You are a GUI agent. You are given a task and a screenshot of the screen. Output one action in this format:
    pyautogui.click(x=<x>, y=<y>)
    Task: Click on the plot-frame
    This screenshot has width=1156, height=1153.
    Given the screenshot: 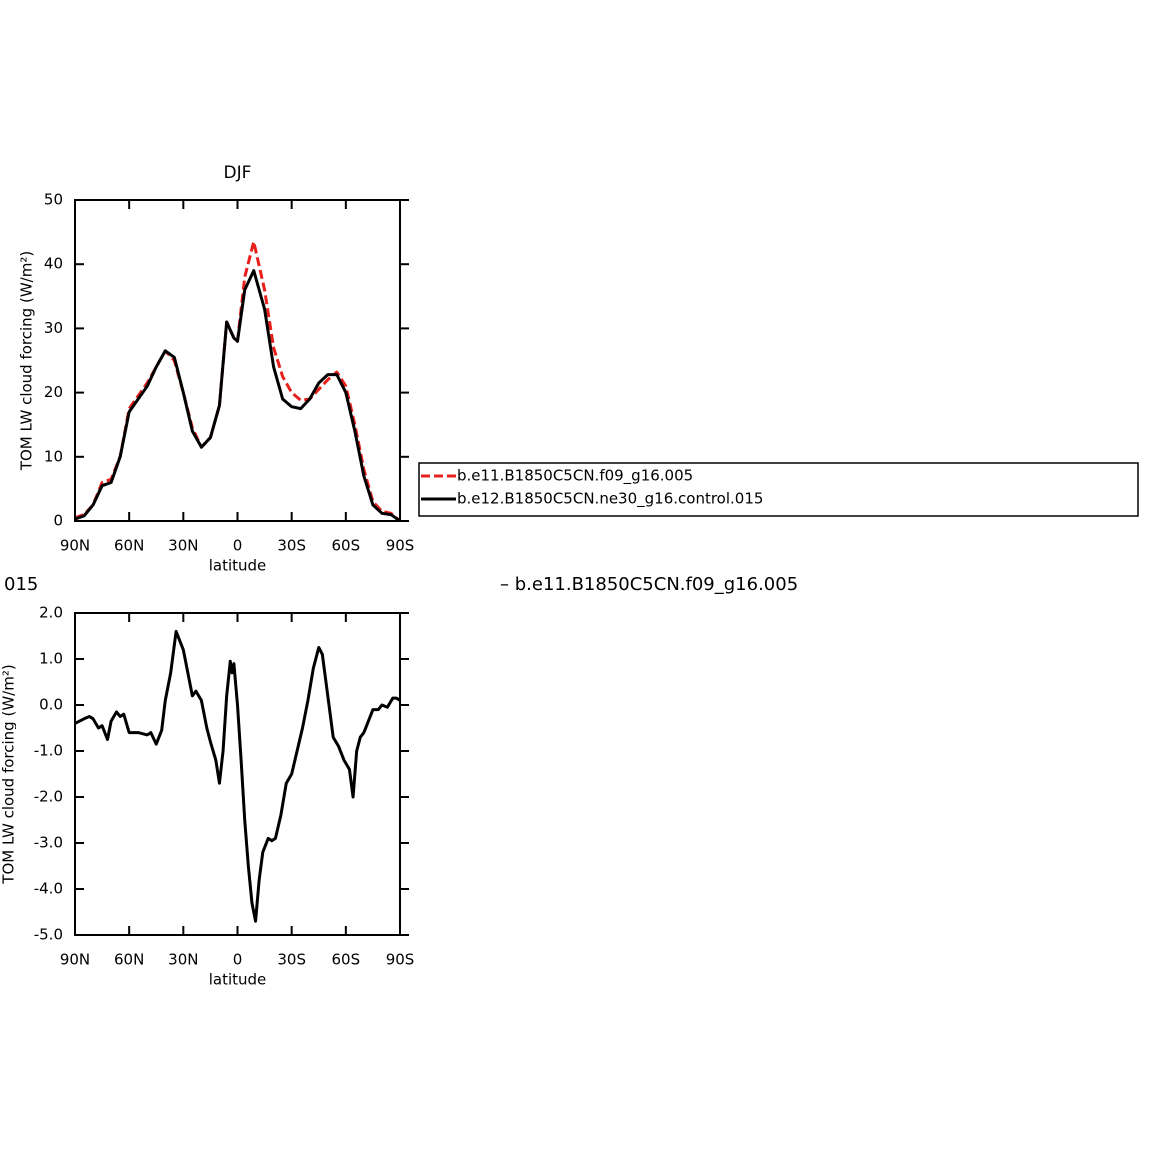 What is the action you would take?
    pyautogui.click(x=237, y=360)
    